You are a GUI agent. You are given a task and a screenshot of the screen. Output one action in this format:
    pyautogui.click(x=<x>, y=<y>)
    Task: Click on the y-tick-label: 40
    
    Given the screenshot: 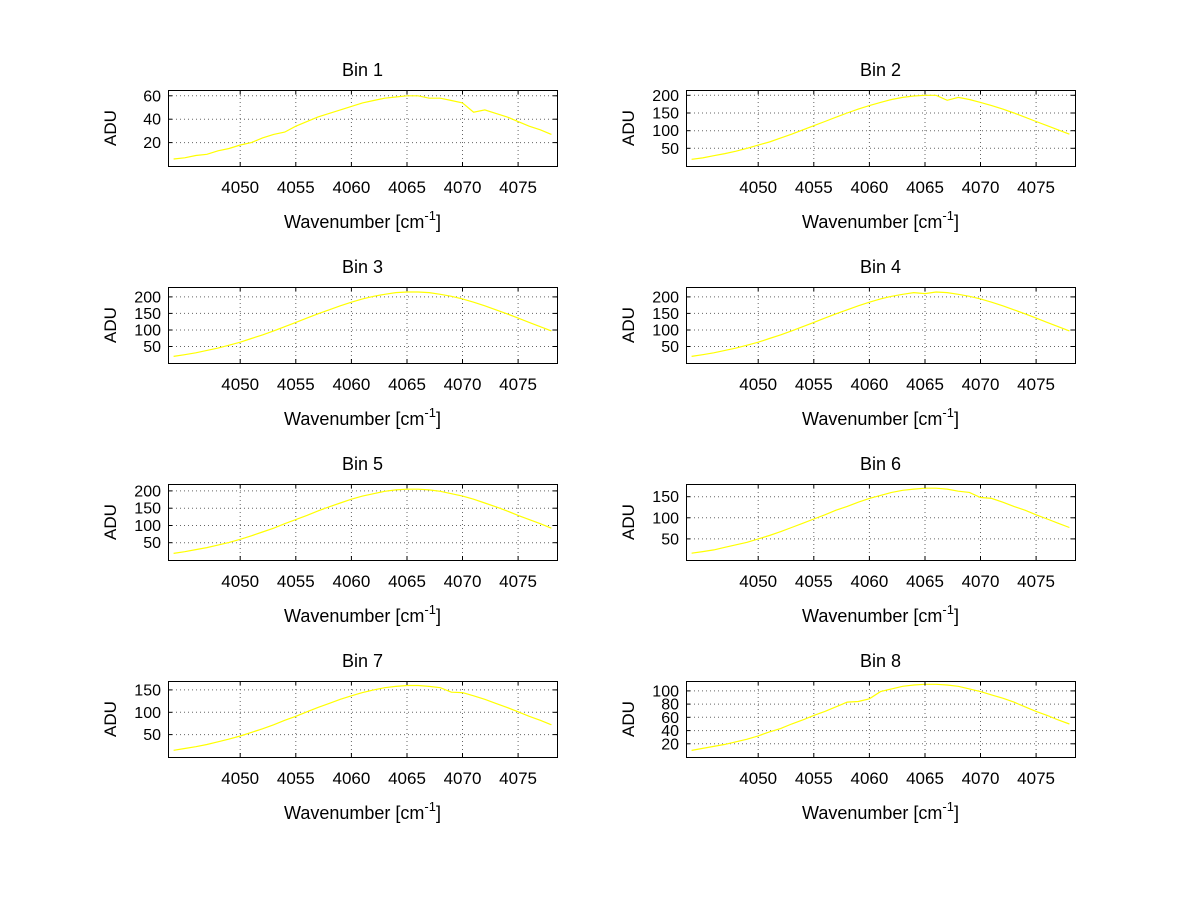 What is the action you would take?
    pyautogui.click(x=152, y=120)
    